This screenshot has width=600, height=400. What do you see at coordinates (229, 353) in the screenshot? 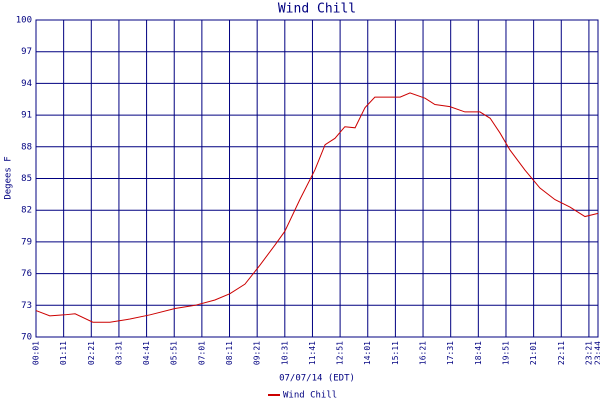
I see `x-tick-label: 08:11` at bounding box center [229, 353].